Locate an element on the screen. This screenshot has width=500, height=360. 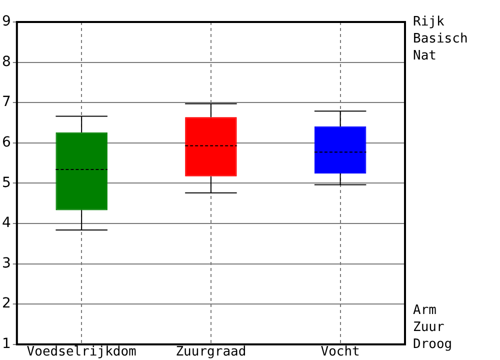
x-tick-label: Zuurgraad is located at coordinates (211, 352).